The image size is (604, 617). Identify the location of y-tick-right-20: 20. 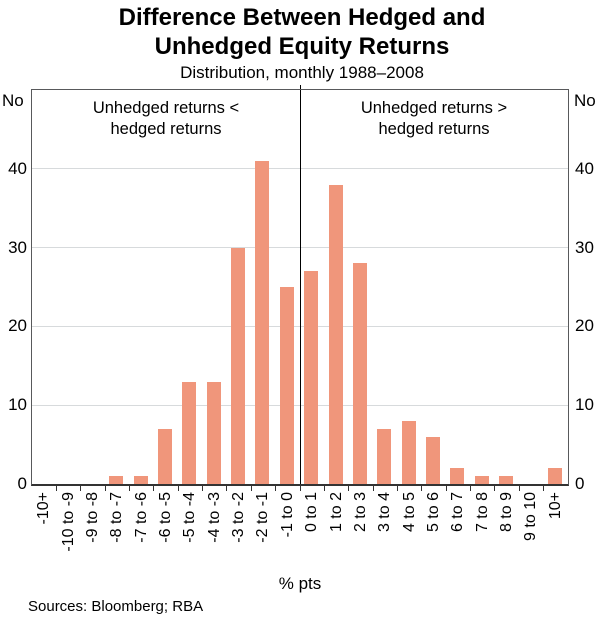
(584, 326).